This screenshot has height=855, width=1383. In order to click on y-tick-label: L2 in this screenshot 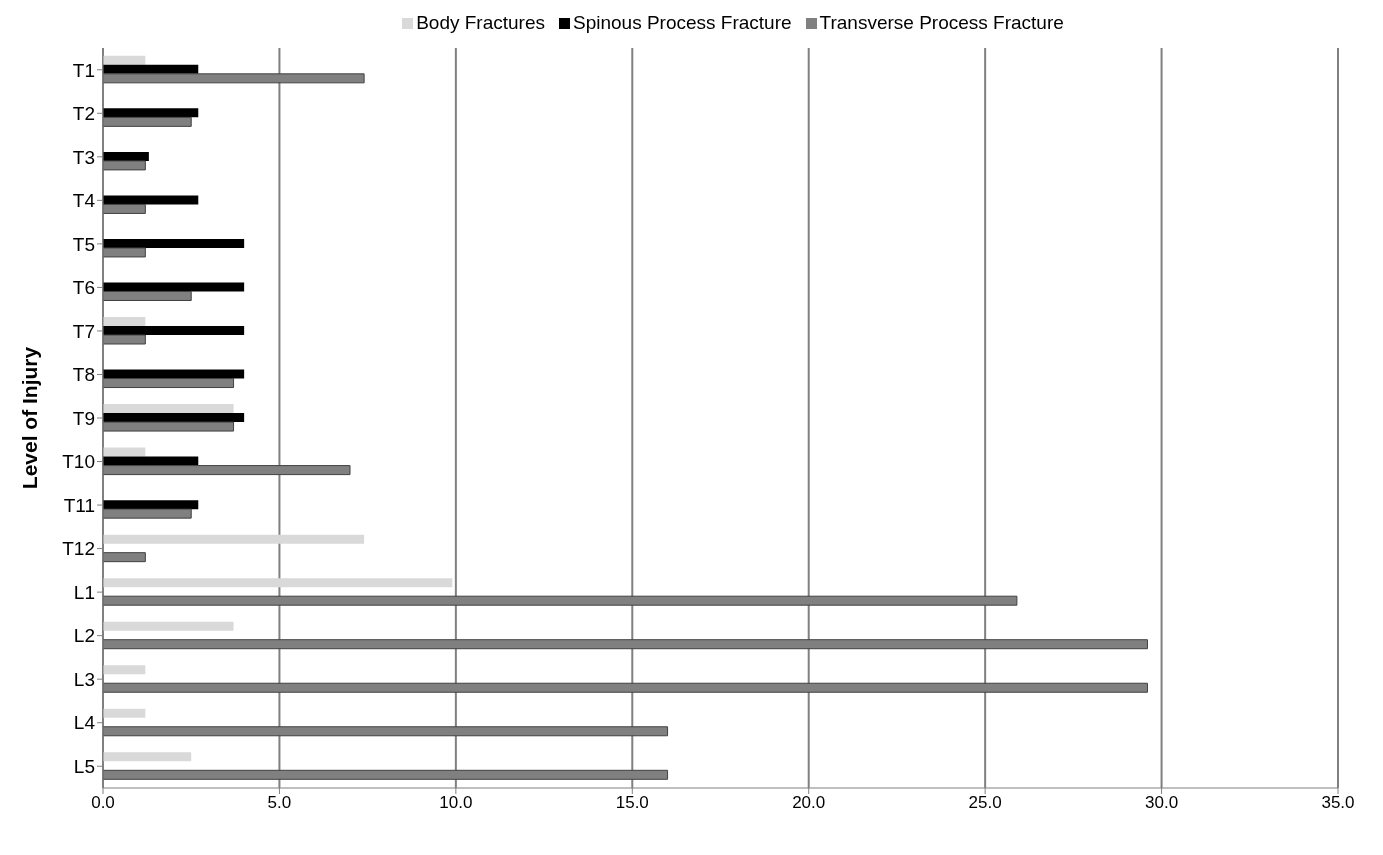, I will do `click(84, 636)`.